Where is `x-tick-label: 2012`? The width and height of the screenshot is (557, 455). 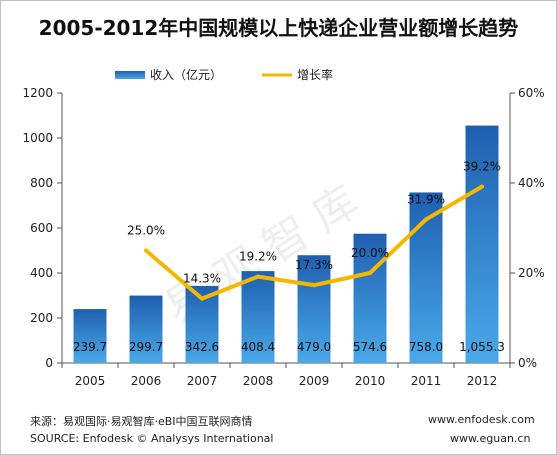 x-tick-label: 2012 is located at coordinates (482, 381).